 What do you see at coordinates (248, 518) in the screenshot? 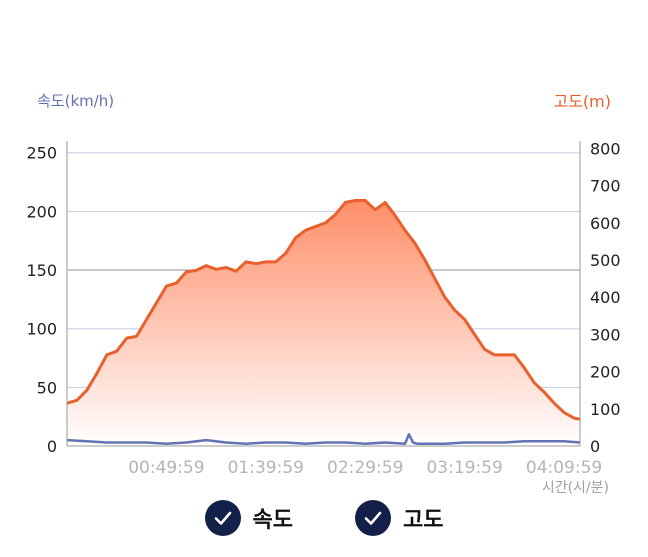
I see `legend-item-speed: 속도` at bounding box center [248, 518].